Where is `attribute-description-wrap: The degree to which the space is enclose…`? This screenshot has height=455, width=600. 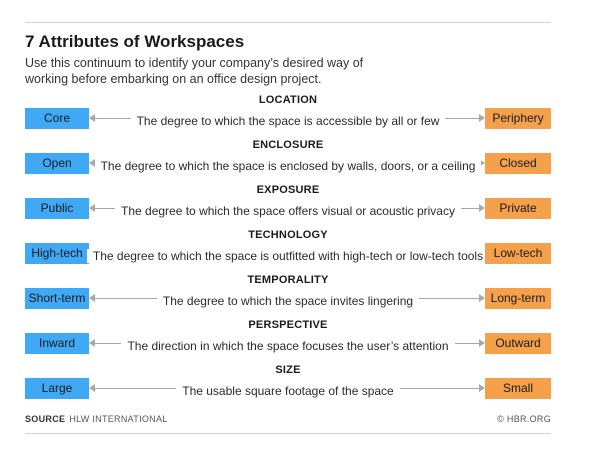
attribute-description-wrap: The degree to which the space is enclose… is located at coordinates (288, 166).